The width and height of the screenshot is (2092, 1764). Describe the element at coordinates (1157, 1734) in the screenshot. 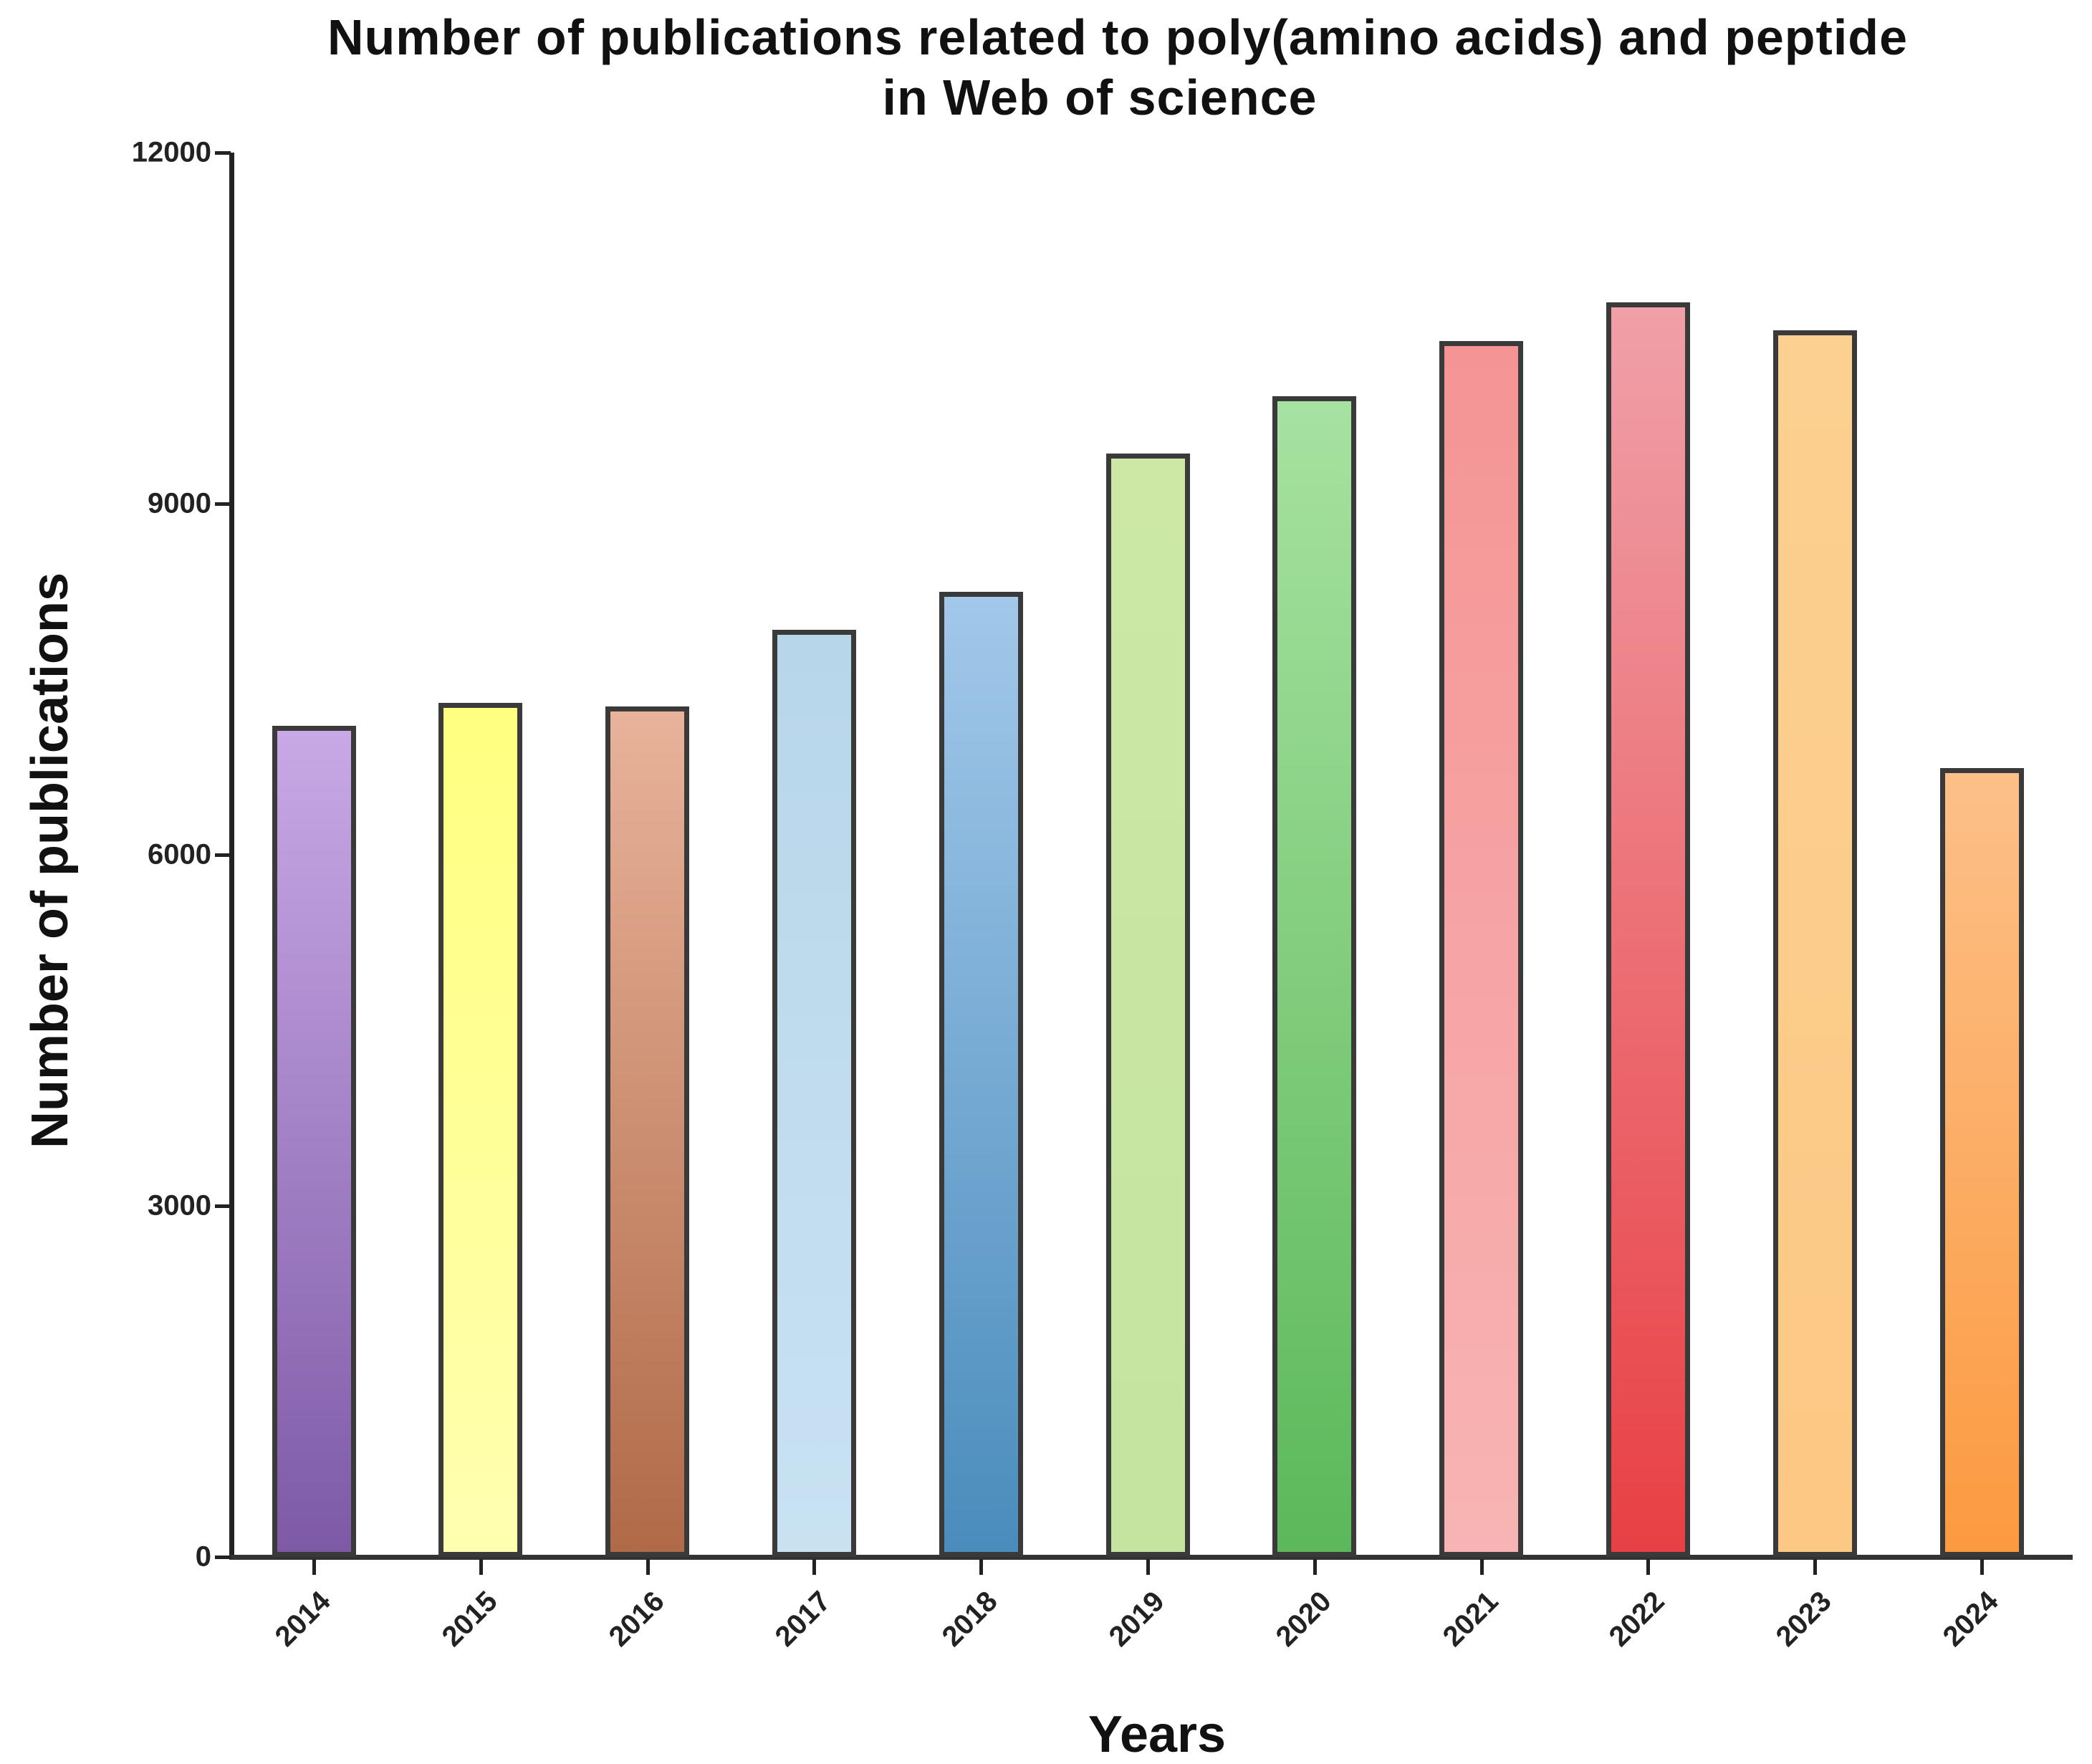

I see `x-axis-label: Years` at that location.